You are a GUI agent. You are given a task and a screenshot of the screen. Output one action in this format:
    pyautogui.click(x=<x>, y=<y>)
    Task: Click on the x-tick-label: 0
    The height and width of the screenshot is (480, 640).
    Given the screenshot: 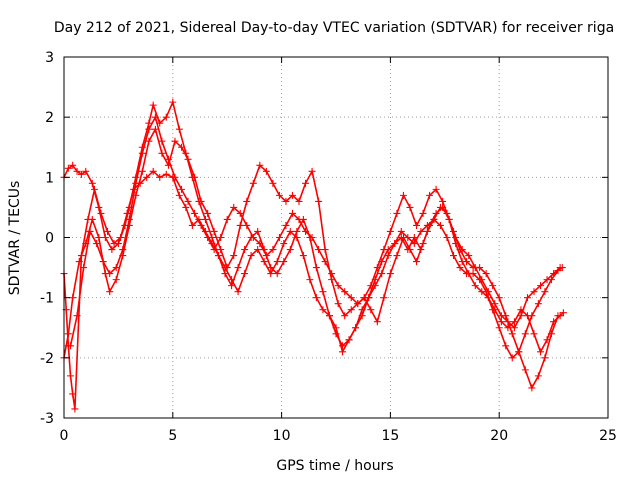 What is the action you would take?
    pyautogui.click(x=64, y=436)
    